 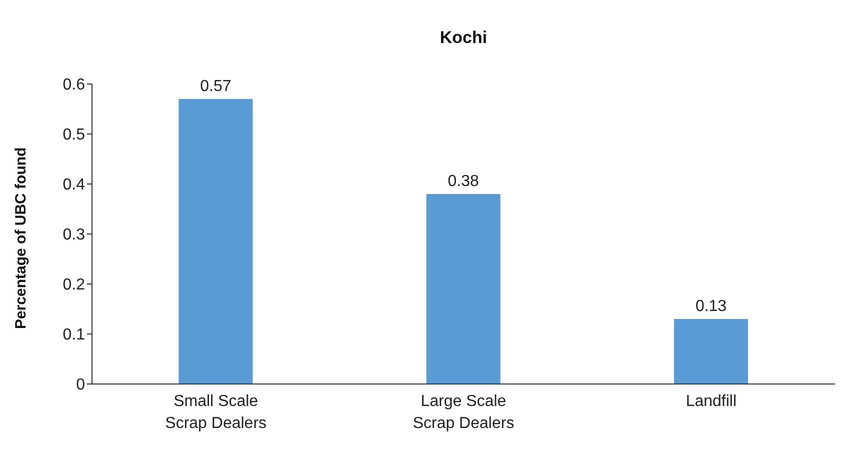 I want to click on x-tick-label: Small Scale Scrap Dealers, so click(x=216, y=412).